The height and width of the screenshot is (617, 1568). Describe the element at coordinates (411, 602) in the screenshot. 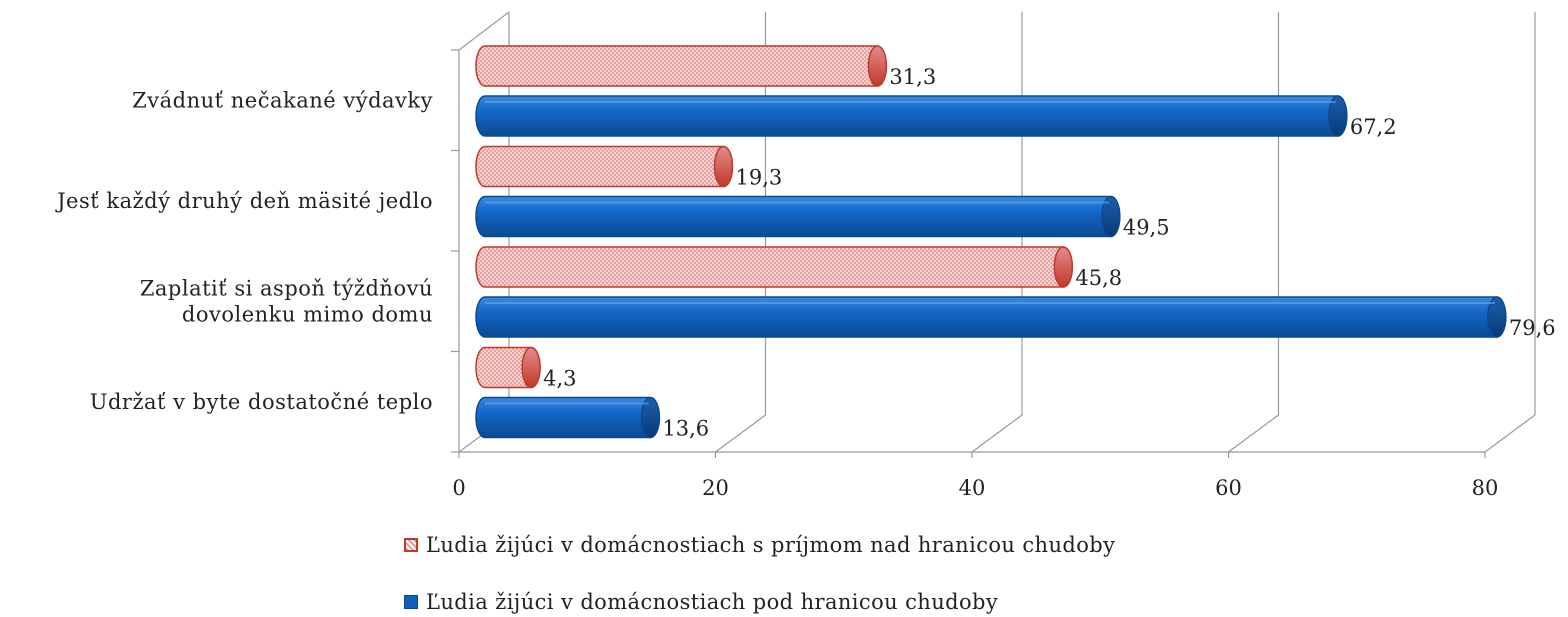

I see `legend-swatch-below-poverty` at that location.